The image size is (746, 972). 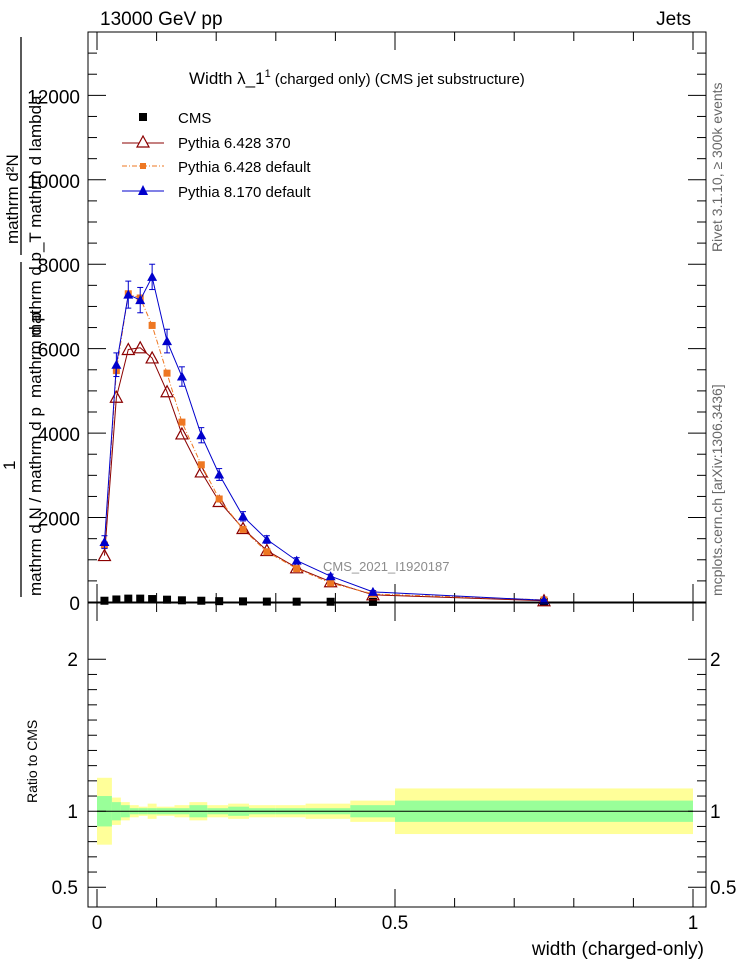 I want to click on legend-label-cms: CMS, so click(x=194, y=118).